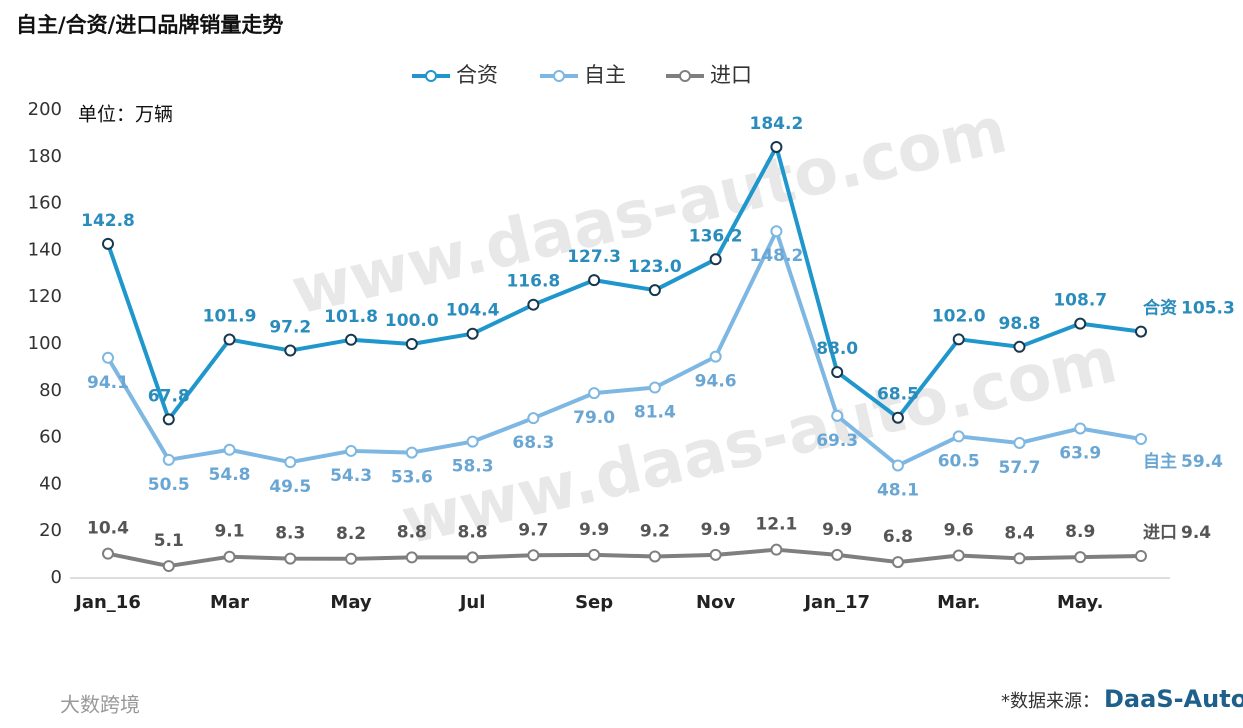  I want to click on y-tick-label: 140, so click(45, 249).